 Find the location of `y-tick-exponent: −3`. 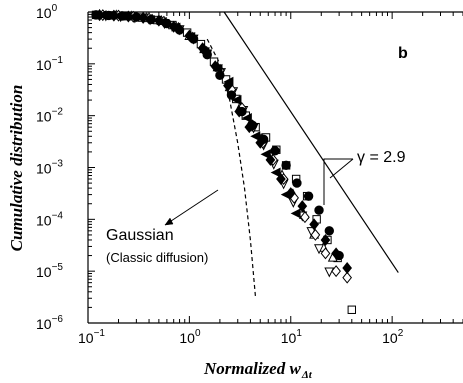

y-tick-exponent: −3 is located at coordinates (58, 164).